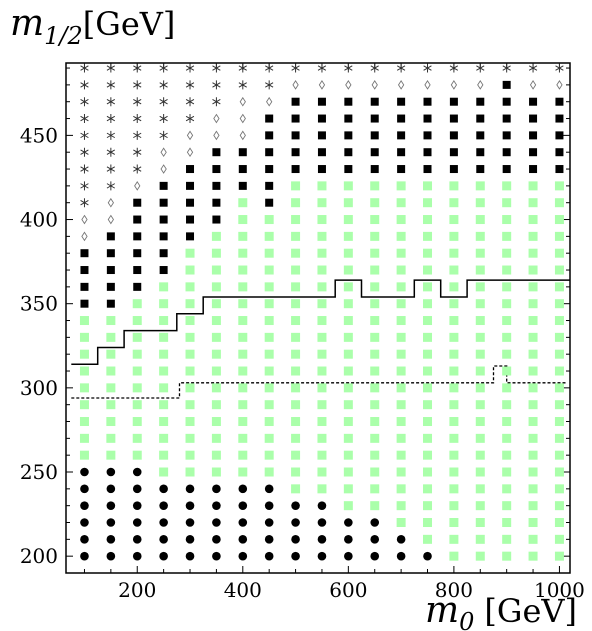 The width and height of the screenshot is (592, 631). Describe the element at coordinates (216, 135) in the screenshot. I see `diamond-point` at that location.